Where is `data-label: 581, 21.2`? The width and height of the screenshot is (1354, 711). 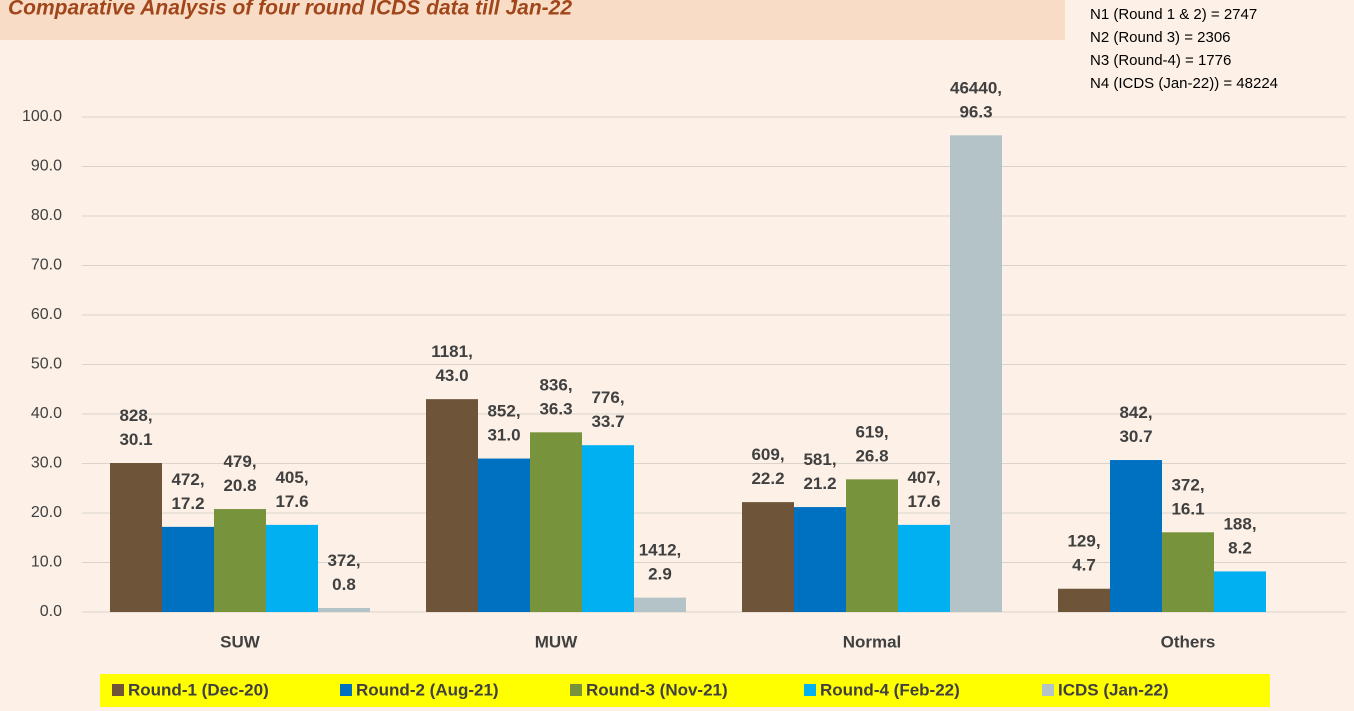 data-label: 581, 21.2 is located at coordinates (819, 472).